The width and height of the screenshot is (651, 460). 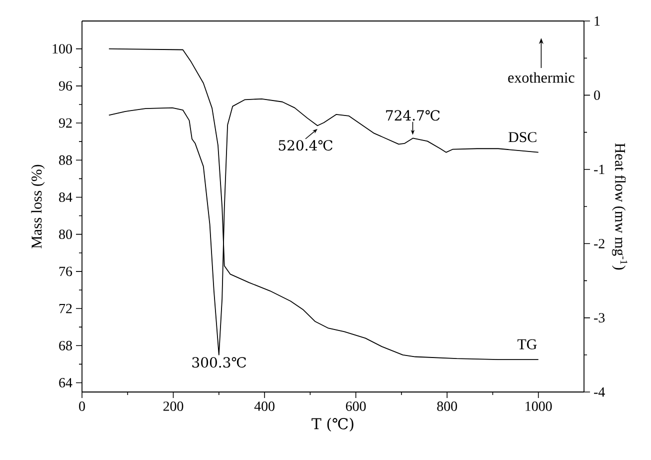 What do you see at coordinates (597, 21) in the screenshot?
I see `y2-tick-label: 1` at bounding box center [597, 21].